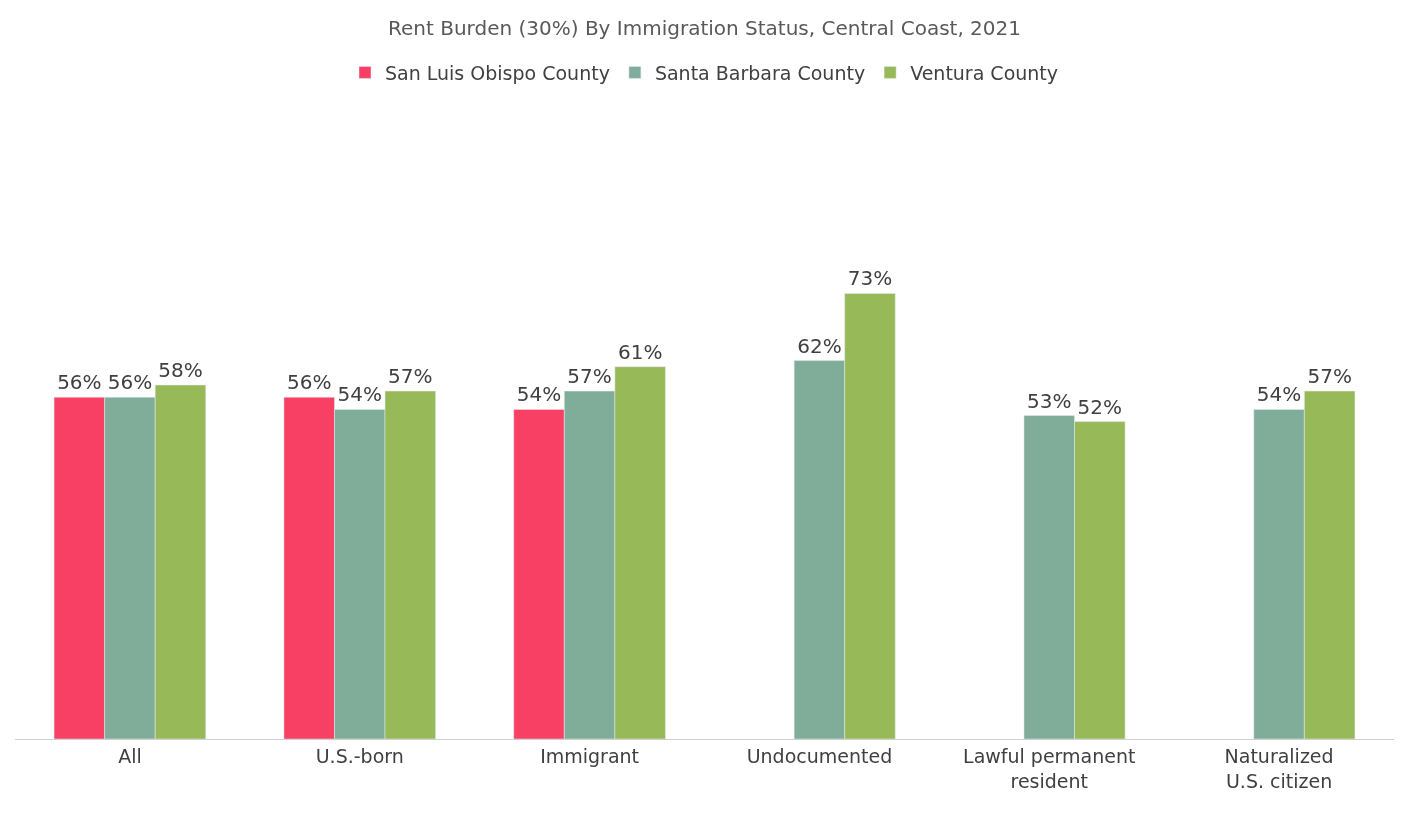 The image size is (1409, 824). Describe the element at coordinates (590, 755) in the screenshot. I see `x-tick-label: Immigrant` at that location.